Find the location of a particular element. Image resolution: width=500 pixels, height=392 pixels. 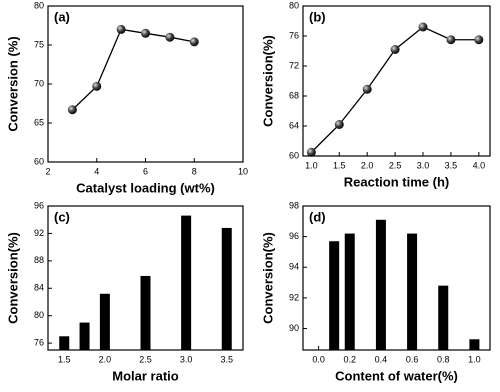

y-tick-label: 64 is located at coordinates (294, 125).